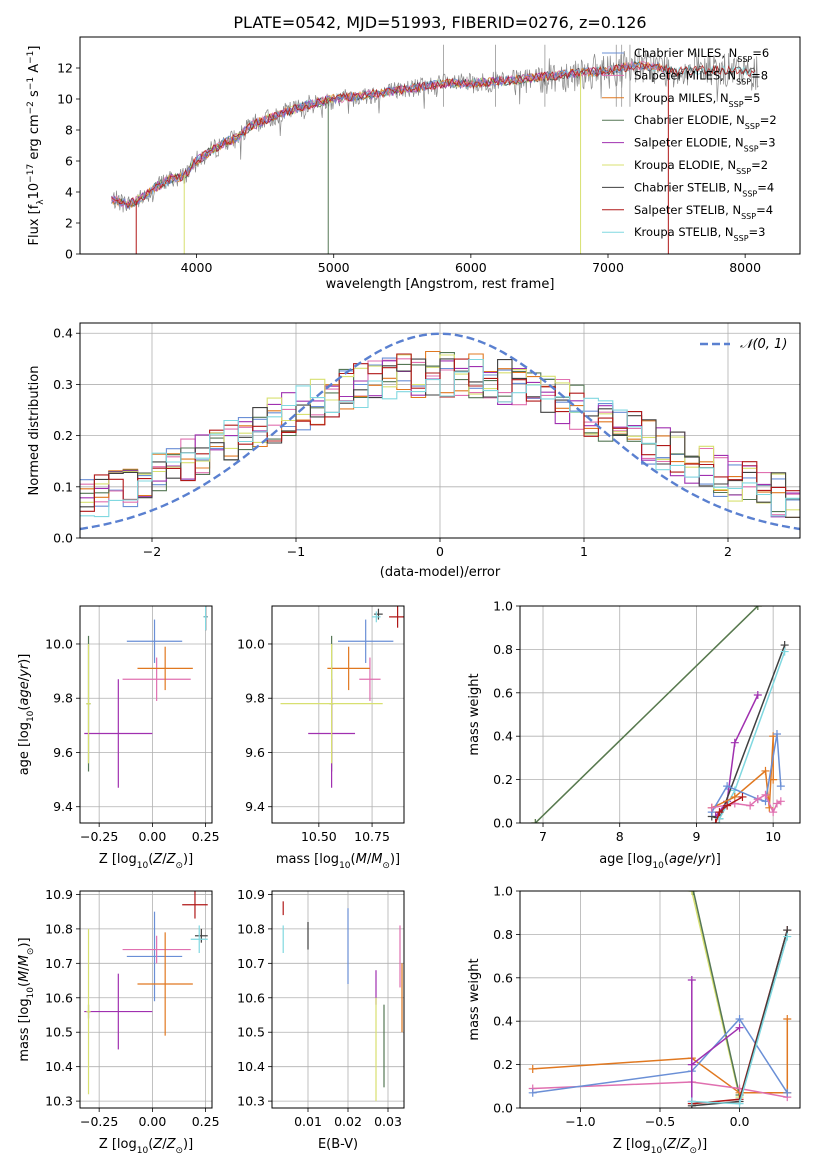  I want to click on y-tick-label: 4, so click(69, 192).